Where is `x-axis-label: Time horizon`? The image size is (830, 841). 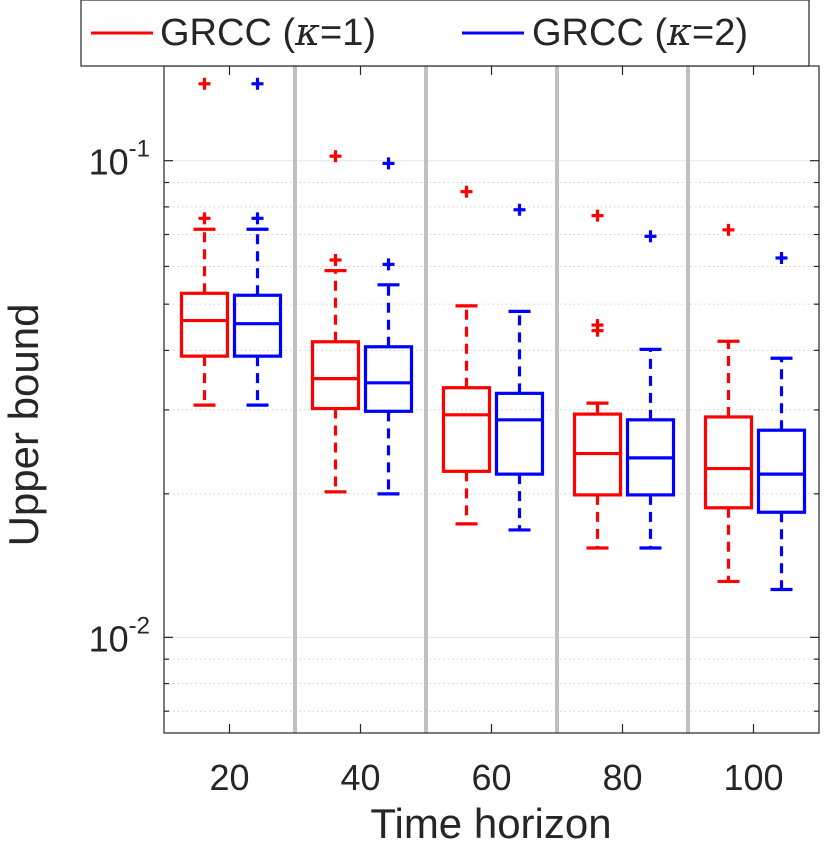
x-axis-label: Time horizon is located at coordinates (490, 820).